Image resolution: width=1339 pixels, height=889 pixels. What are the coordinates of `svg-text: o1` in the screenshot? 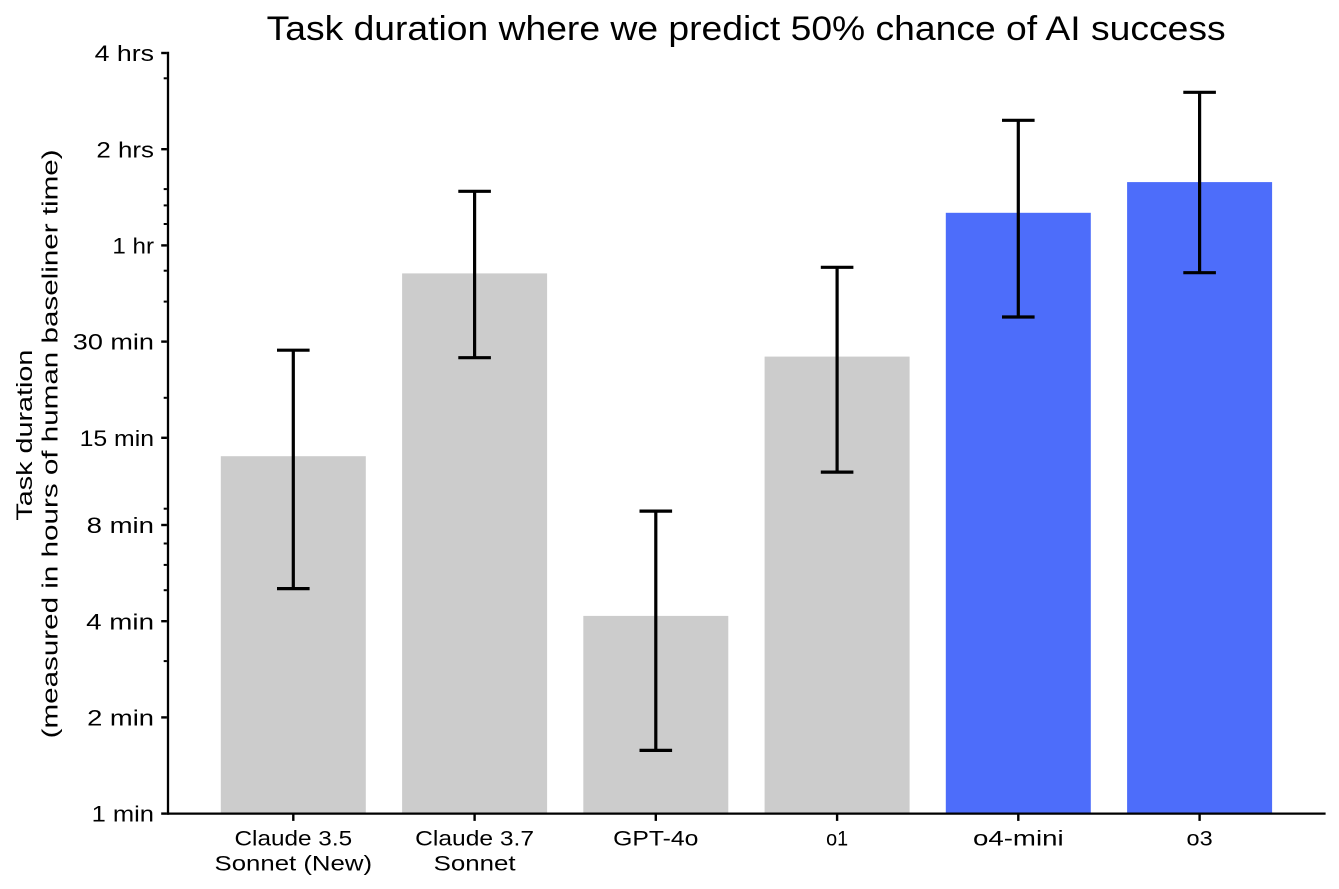 It's located at (837, 838).